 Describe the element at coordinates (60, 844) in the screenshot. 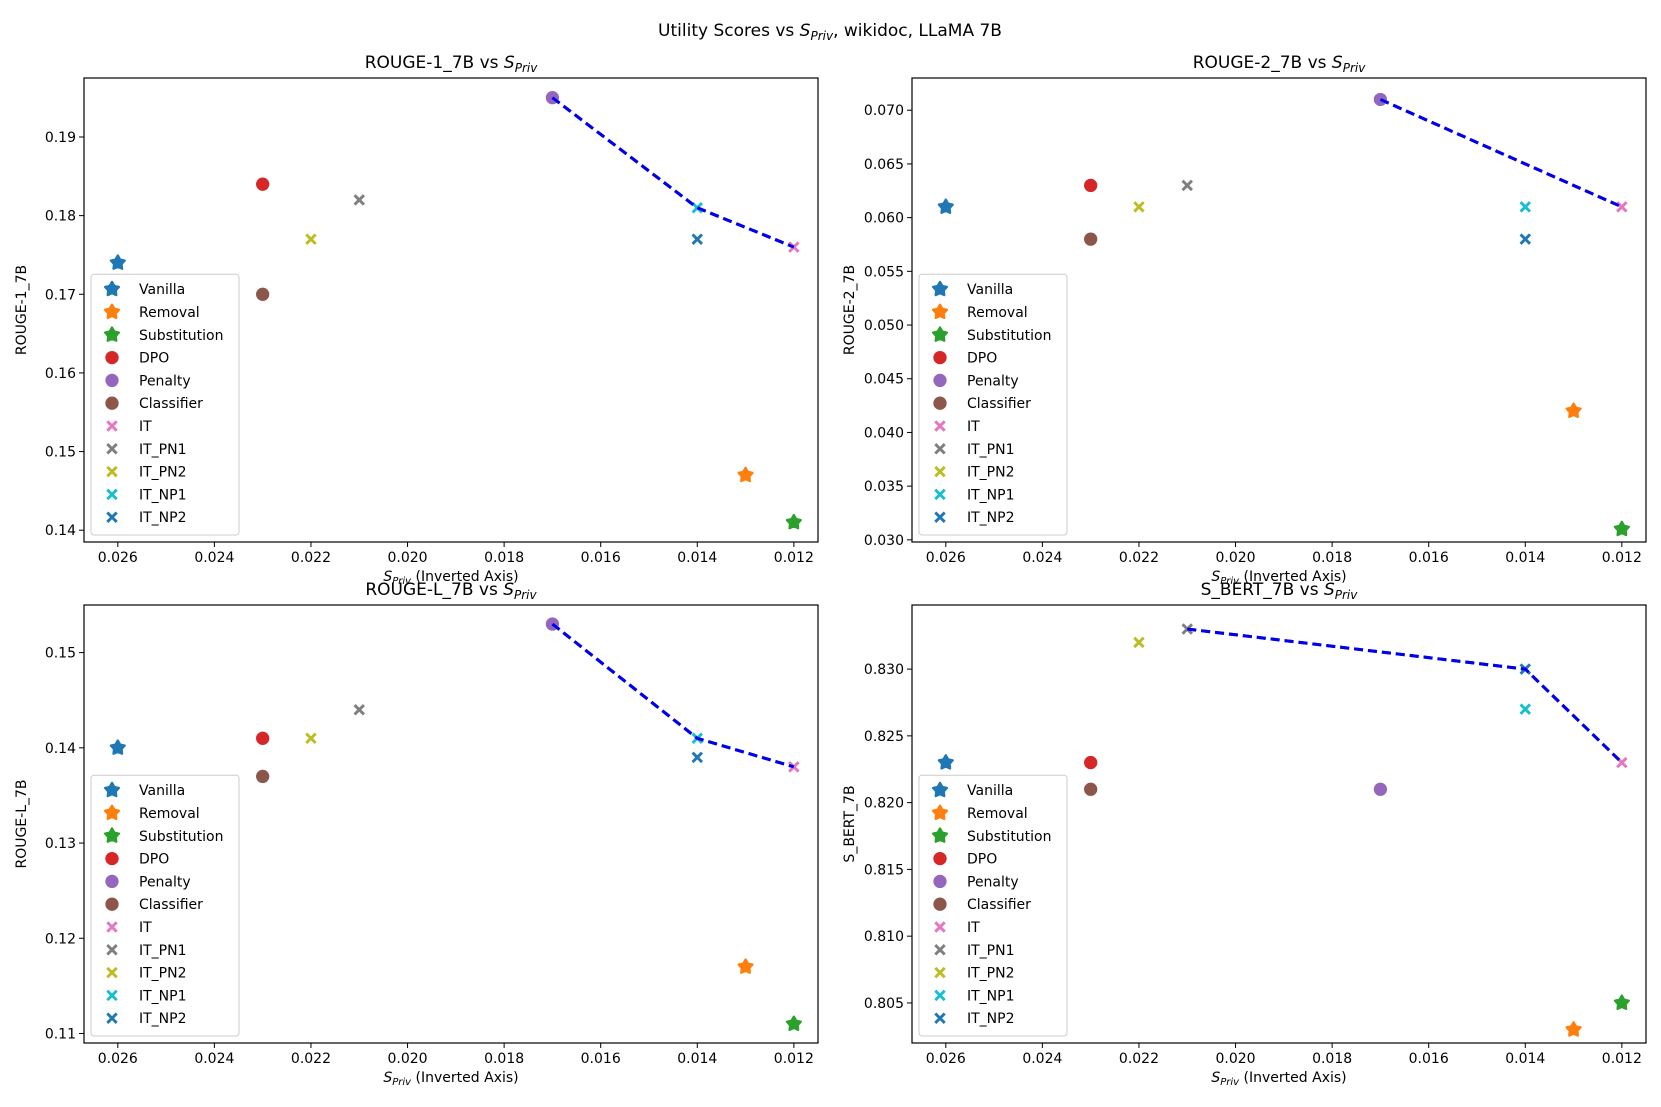

I see `y-tick-label: 0.13` at that location.